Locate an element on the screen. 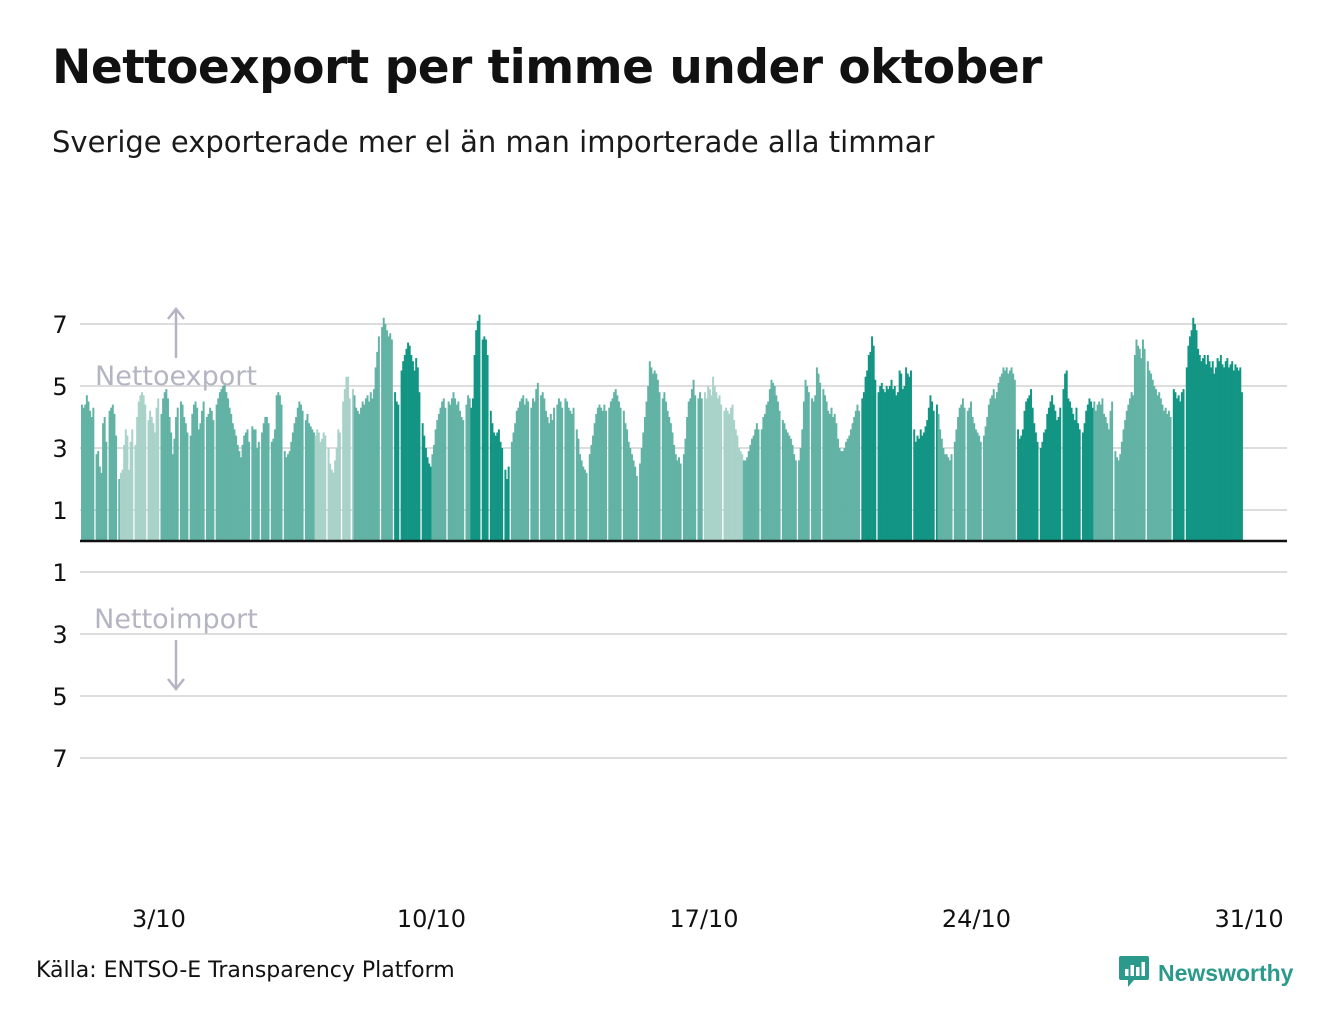 The image size is (1340, 1020). annotation-nettoexport: Nettoexport is located at coordinates (176, 376).